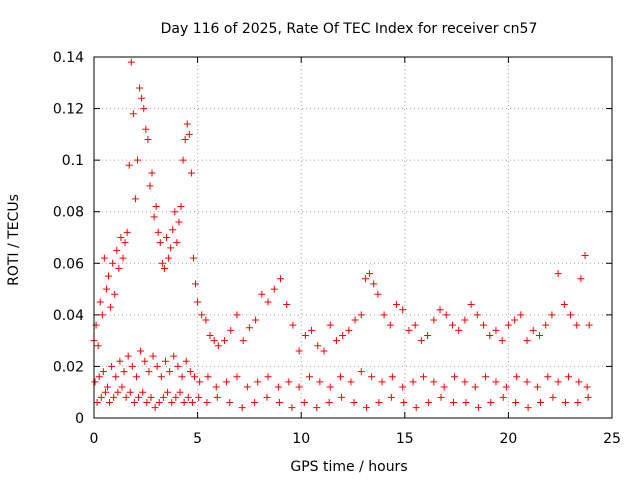 The width and height of the screenshot is (640, 480). I want to click on x-tick-label: 20, so click(508, 439).